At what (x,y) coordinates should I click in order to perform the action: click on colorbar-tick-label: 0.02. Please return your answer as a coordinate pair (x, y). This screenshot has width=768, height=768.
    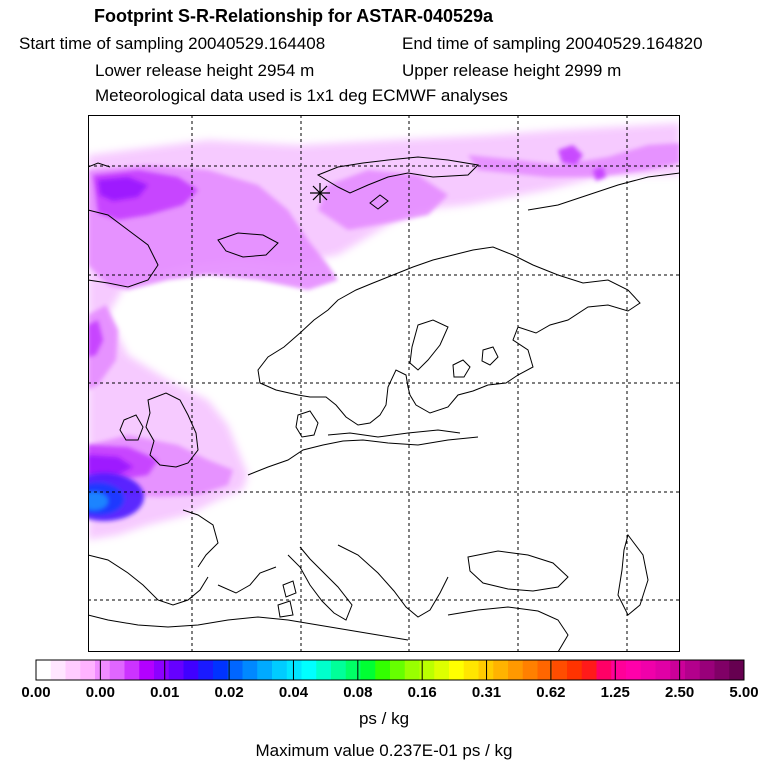
    Looking at the image, I should click on (229, 692).